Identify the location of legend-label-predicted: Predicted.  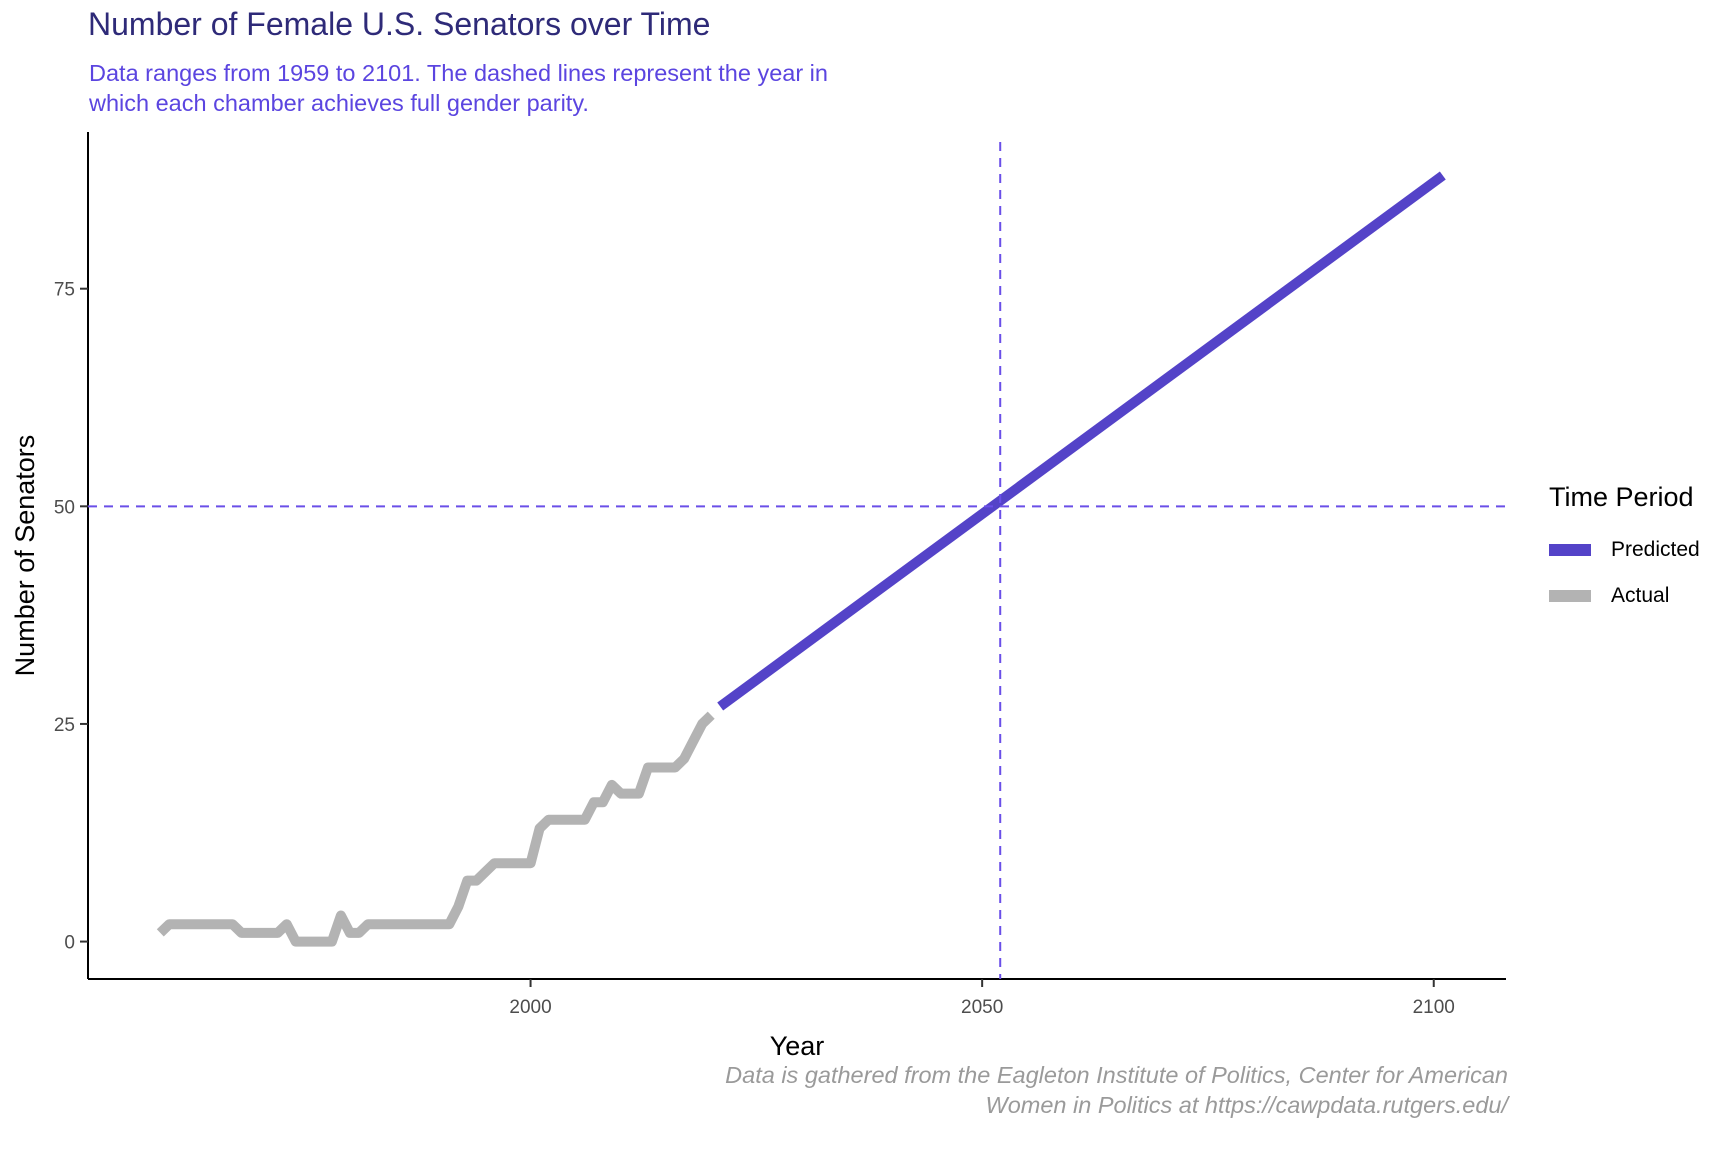
(1655, 549).